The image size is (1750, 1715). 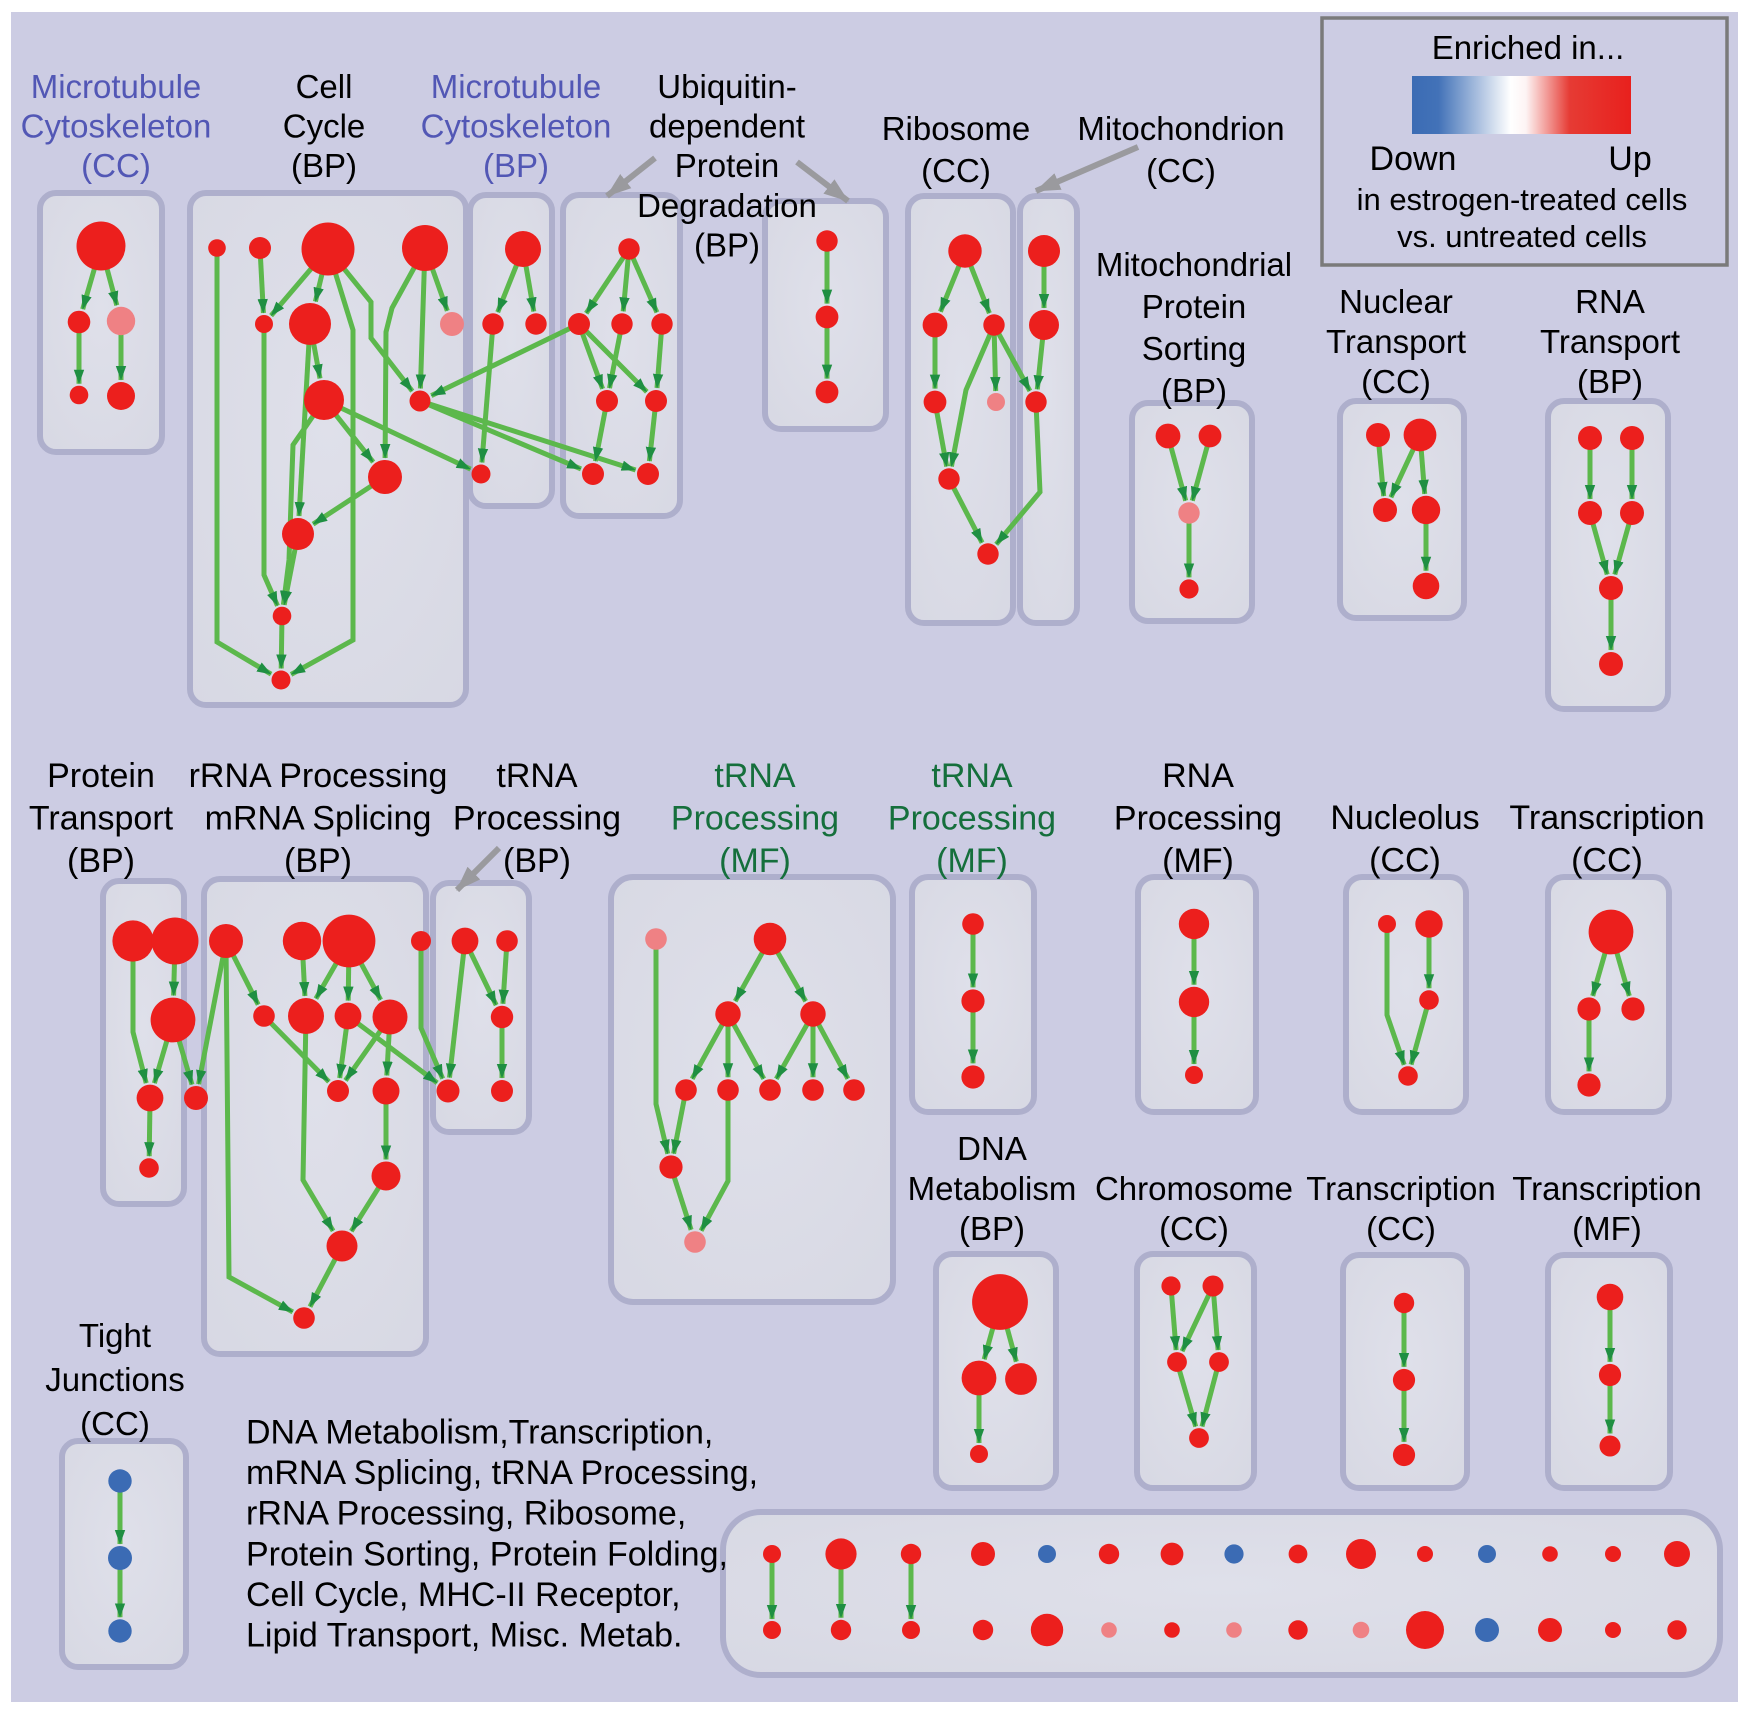 I want to click on svg-text: Ribosome, so click(x=956, y=128).